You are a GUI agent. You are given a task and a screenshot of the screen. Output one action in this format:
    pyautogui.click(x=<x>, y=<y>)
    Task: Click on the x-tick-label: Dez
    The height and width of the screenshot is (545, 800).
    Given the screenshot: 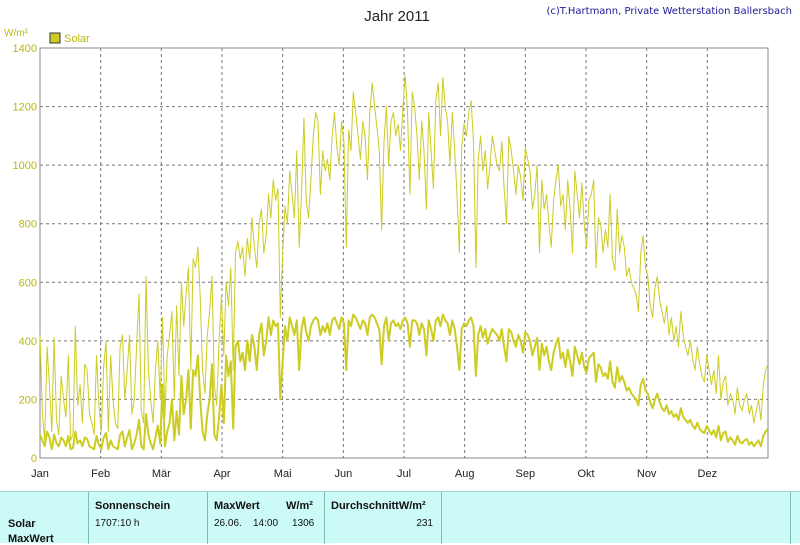 What is the action you would take?
    pyautogui.click(x=708, y=474)
    